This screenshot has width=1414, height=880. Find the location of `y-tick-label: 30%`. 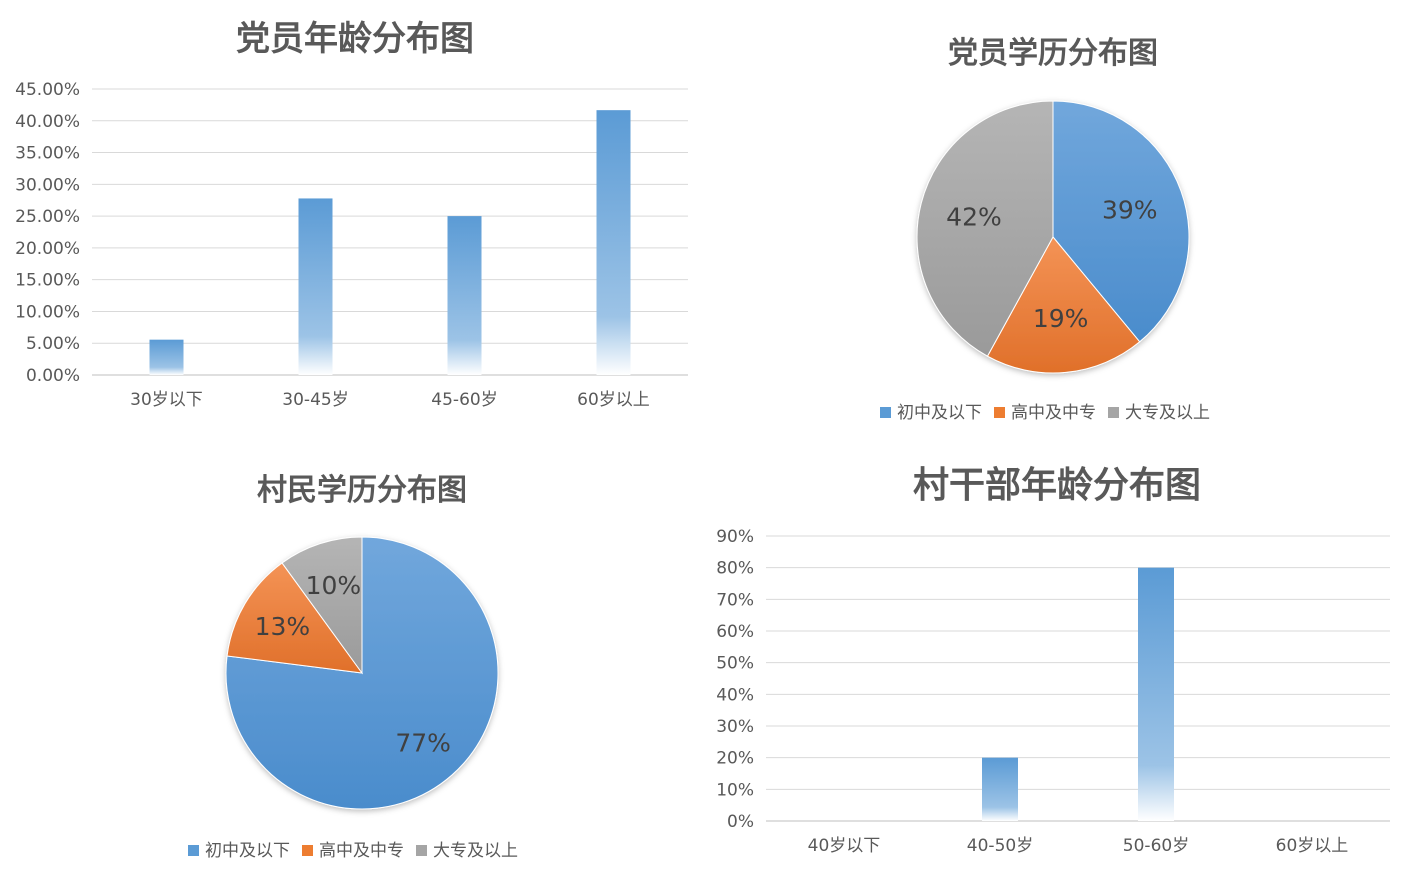

y-tick-label: 30% is located at coordinates (735, 727).